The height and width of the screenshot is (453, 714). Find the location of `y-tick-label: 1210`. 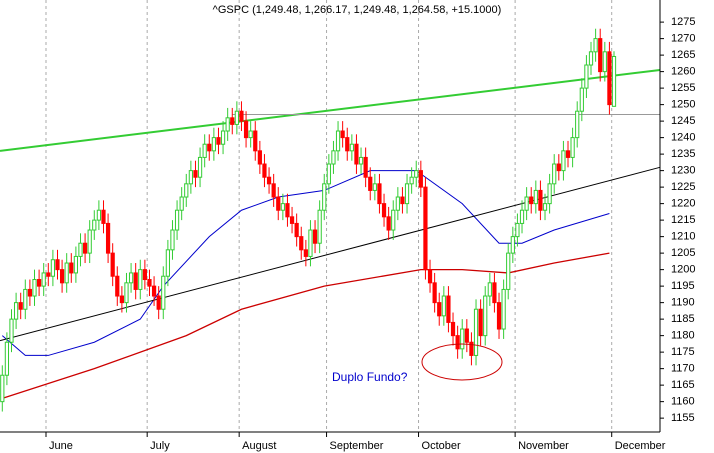

y-tick-label: 1210 is located at coordinates (683, 237).